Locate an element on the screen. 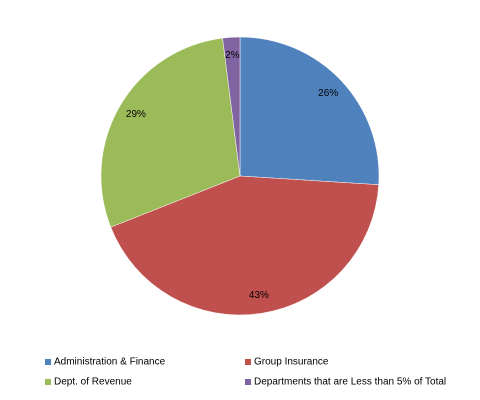 Image resolution: width=480 pixels, height=400 pixels. data-label: 43% is located at coordinates (259, 295).